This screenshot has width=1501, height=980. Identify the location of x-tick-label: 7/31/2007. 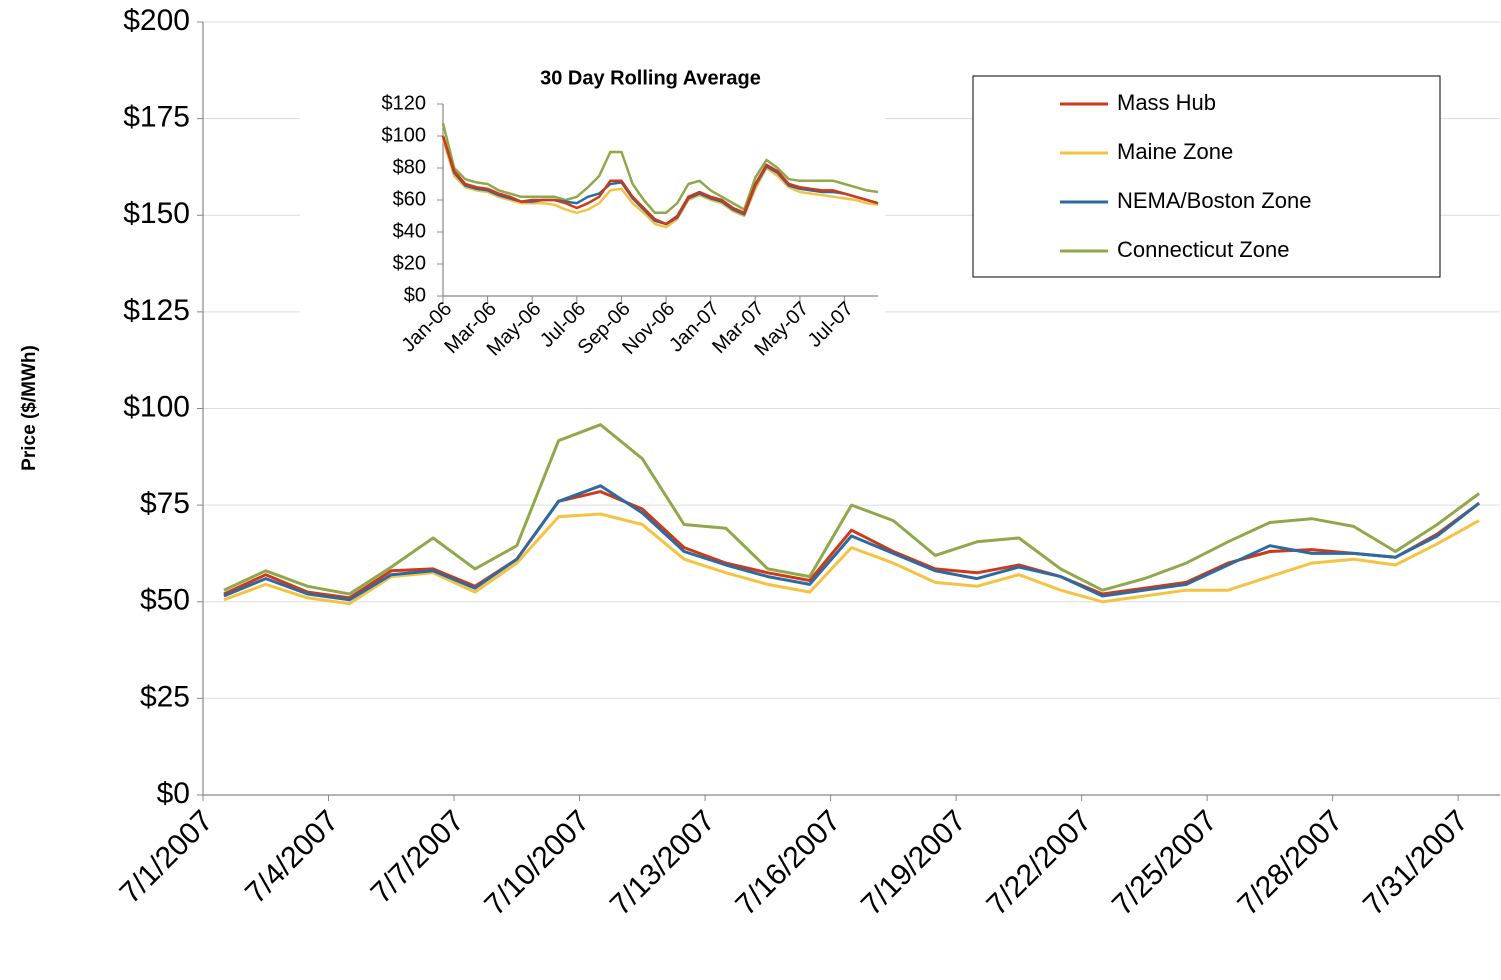
(1416, 863).